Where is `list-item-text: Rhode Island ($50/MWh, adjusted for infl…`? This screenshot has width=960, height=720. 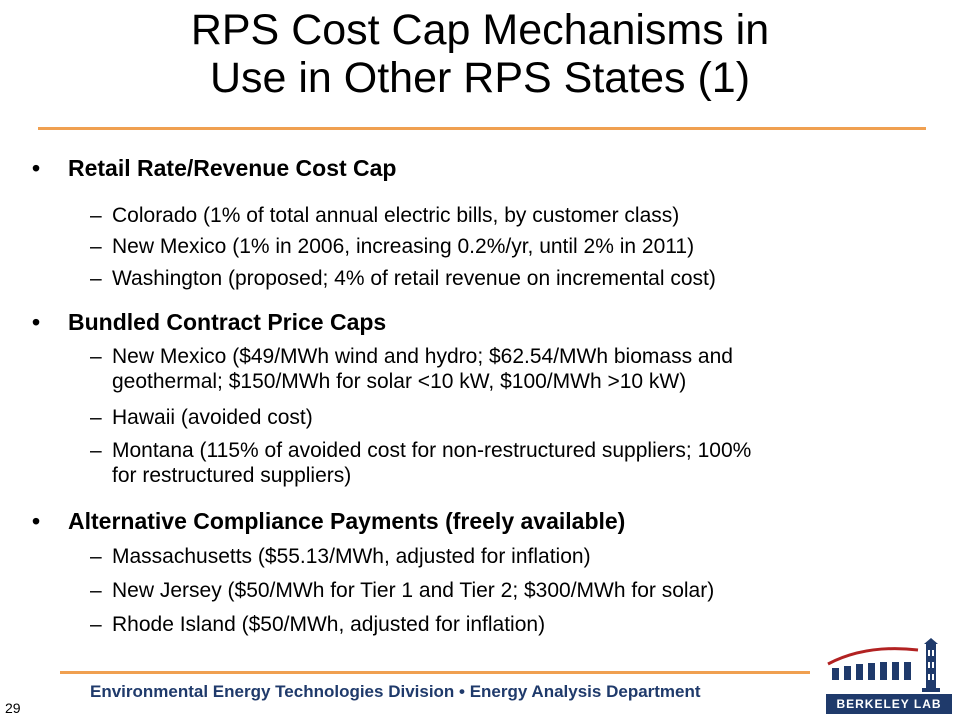 list-item-text: Rhode Island ($50/MWh, adjusted for infl… is located at coordinates (329, 624).